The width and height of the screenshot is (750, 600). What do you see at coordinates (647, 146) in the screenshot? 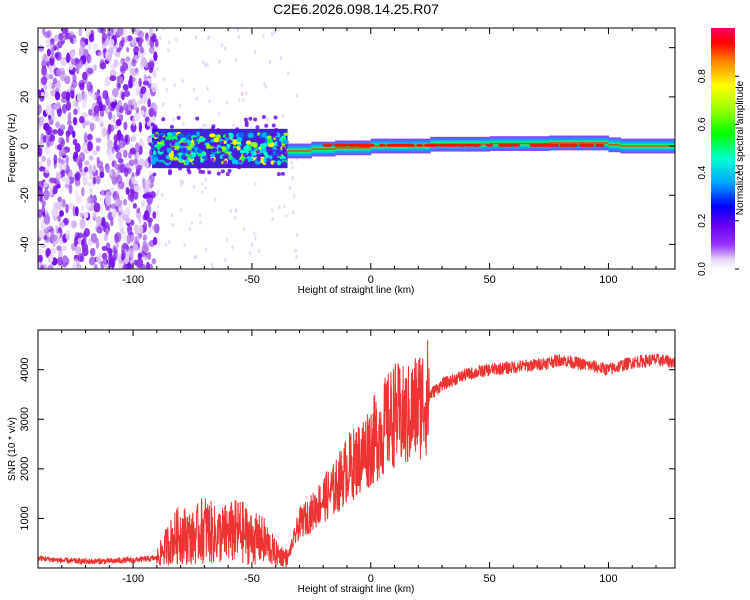
I see `heatmap-carrier-segment` at bounding box center [647, 146].